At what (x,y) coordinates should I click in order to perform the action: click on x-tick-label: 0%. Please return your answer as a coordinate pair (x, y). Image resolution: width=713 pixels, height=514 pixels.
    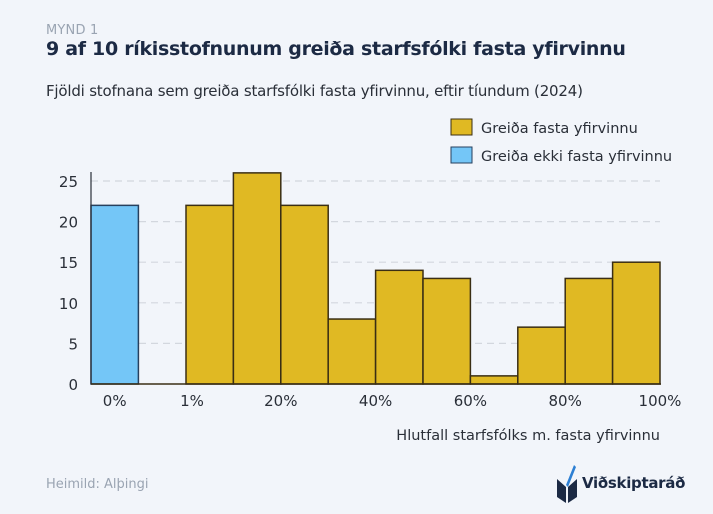
    Looking at the image, I should click on (115, 401).